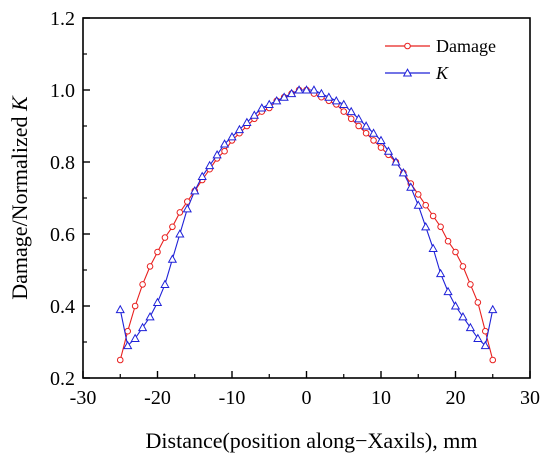 The width and height of the screenshot is (550, 470). What do you see at coordinates (62, 235) in the screenshot?
I see `y-tick-label: 0.6` at bounding box center [62, 235].